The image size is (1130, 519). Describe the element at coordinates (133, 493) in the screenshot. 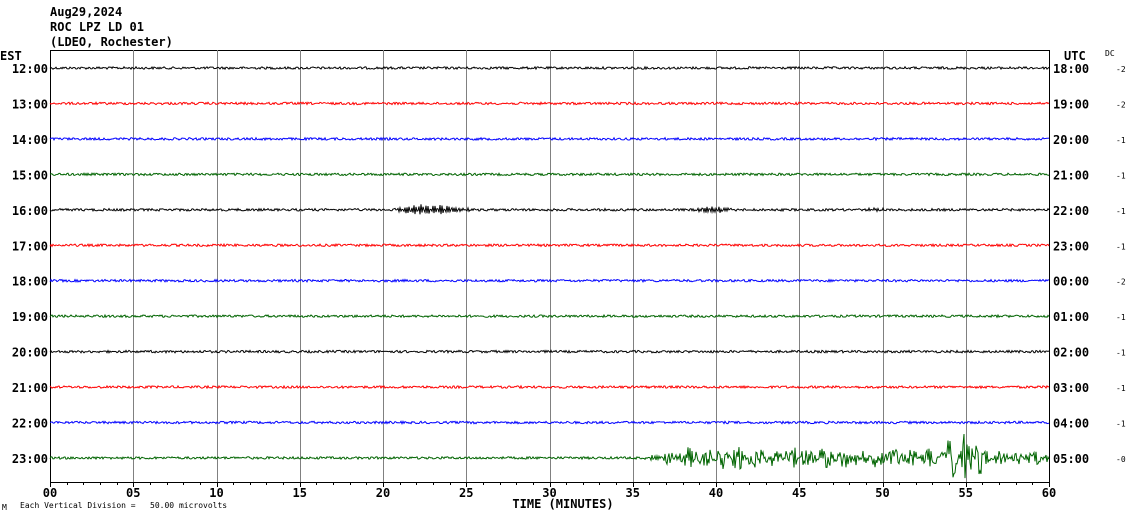

I see `x-tick-label: 05` at that location.